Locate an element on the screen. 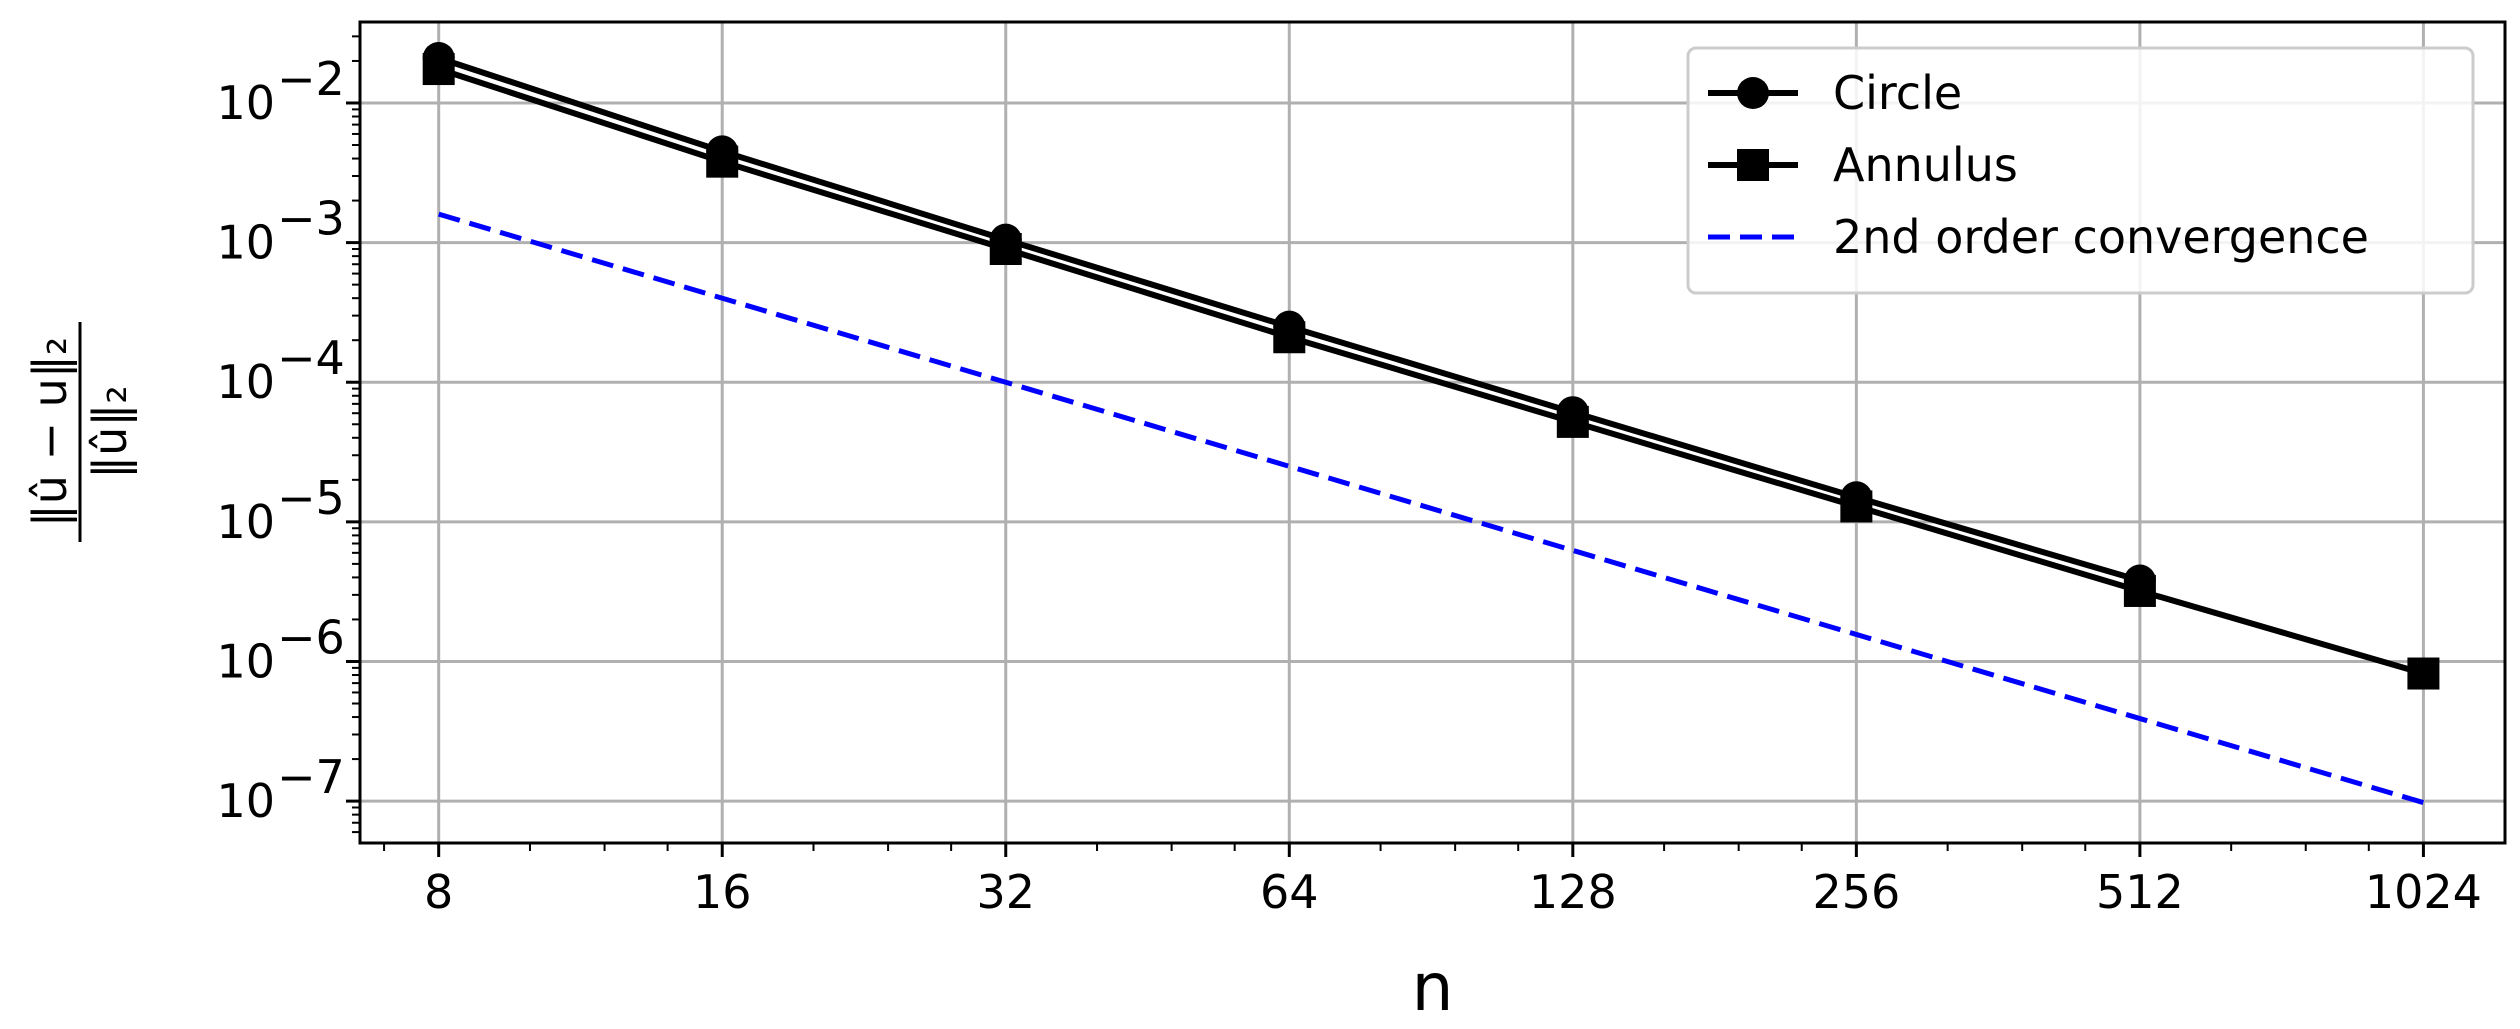 The height and width of the screenshot is (1029, 2520). y-tick-exponent: −5 is located at coordinates (311, 498).